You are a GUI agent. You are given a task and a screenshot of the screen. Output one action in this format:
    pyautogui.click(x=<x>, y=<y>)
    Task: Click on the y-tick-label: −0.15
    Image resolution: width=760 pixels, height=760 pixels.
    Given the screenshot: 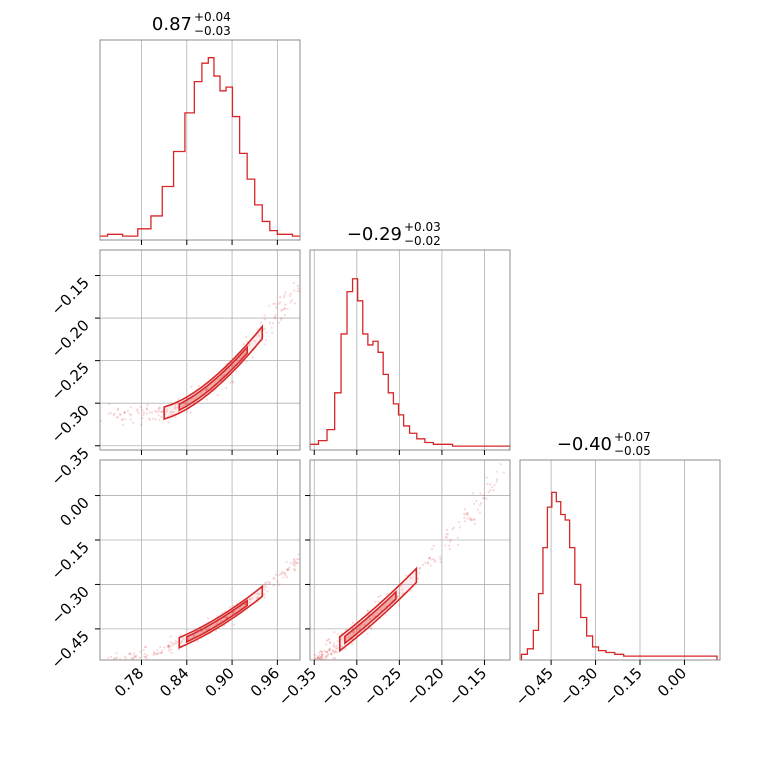 What is the action you would take?
    pyautogui.click(x=70, y=296)
    